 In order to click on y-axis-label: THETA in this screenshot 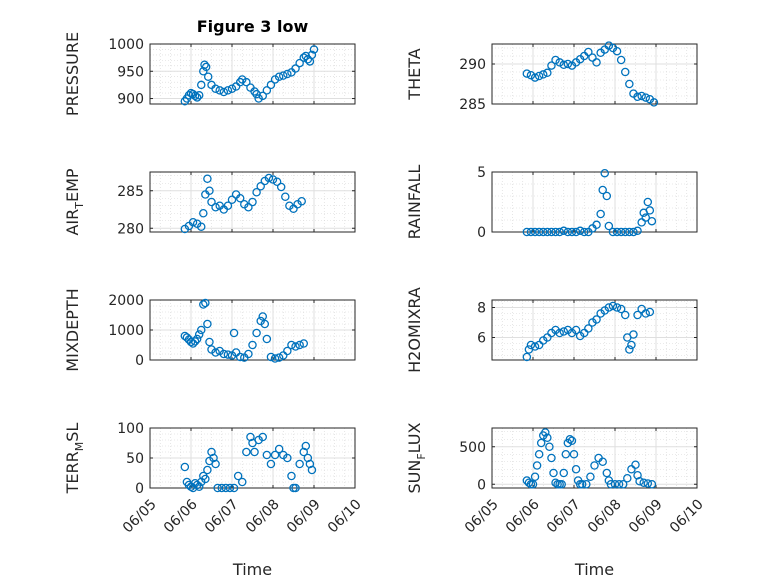, I will do `click(414, 74)`.